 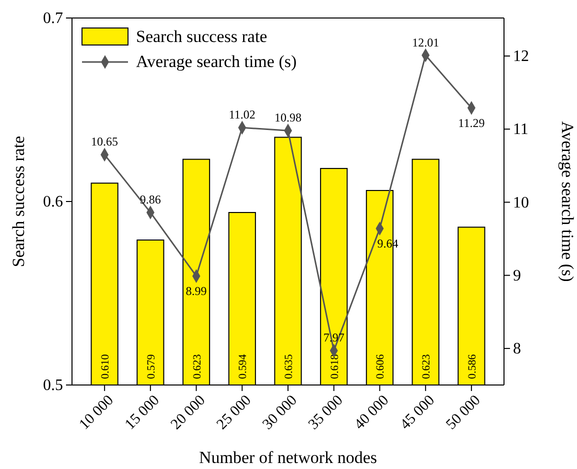 I want to click on data-label: 0.579, so click(x=151, y=366).